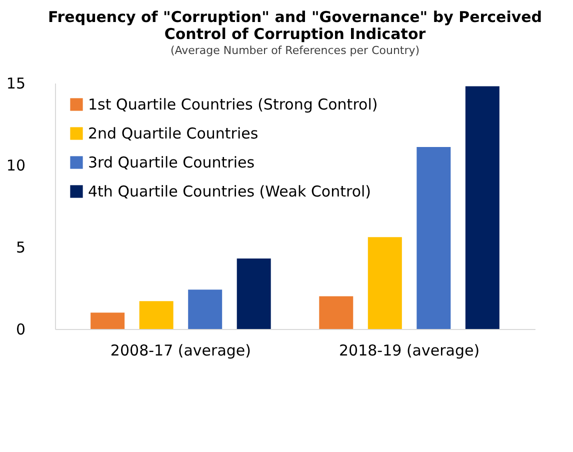 This screenshot has height=452, width=573. I want to click on legend-label: 3rd Quartile Countries, so click(171, 163).